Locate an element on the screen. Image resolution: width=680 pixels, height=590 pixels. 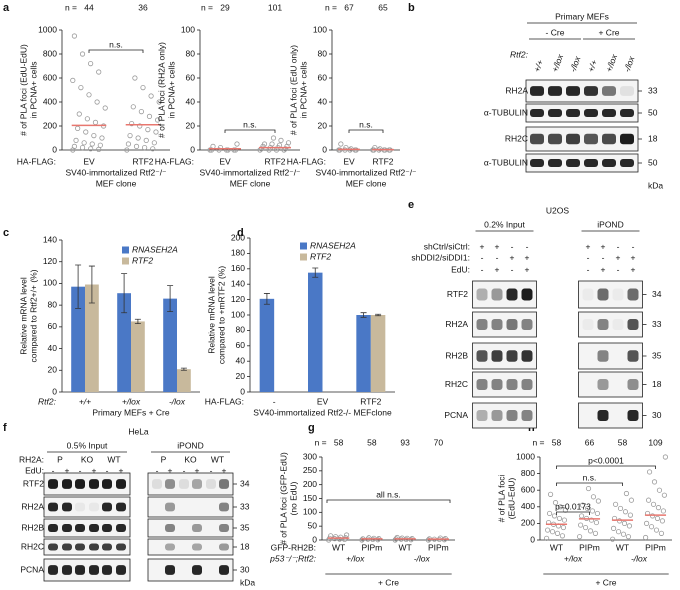
lane-group: WT is located at coordinates (217, 459).